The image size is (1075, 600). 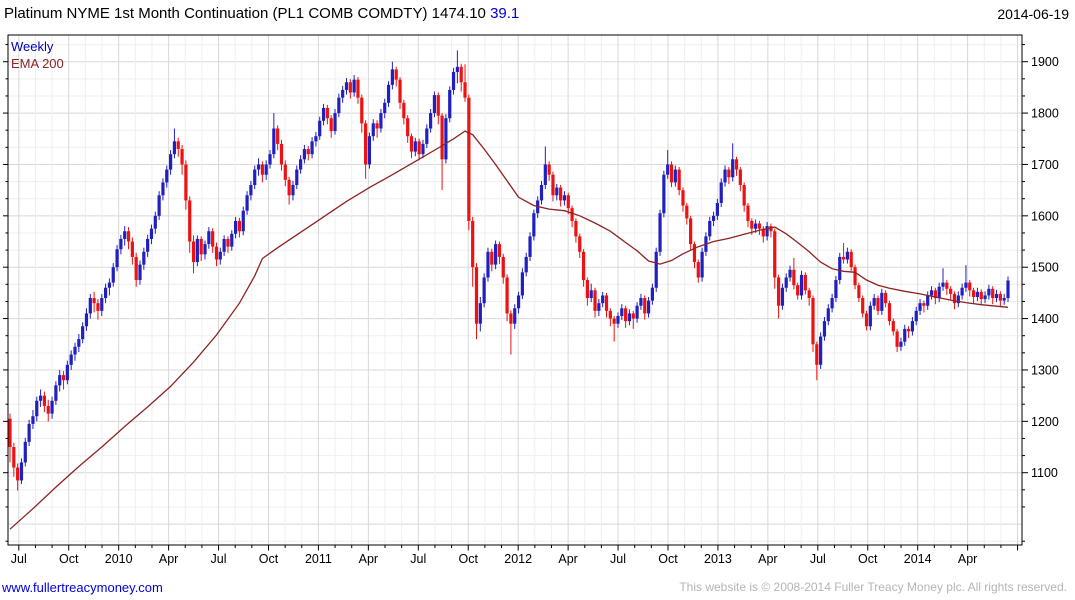 What do you see at coordinates (1045, 370) in the screenshot?
I see `price-axis-label: 1300` at bounding box center [1045, 370].